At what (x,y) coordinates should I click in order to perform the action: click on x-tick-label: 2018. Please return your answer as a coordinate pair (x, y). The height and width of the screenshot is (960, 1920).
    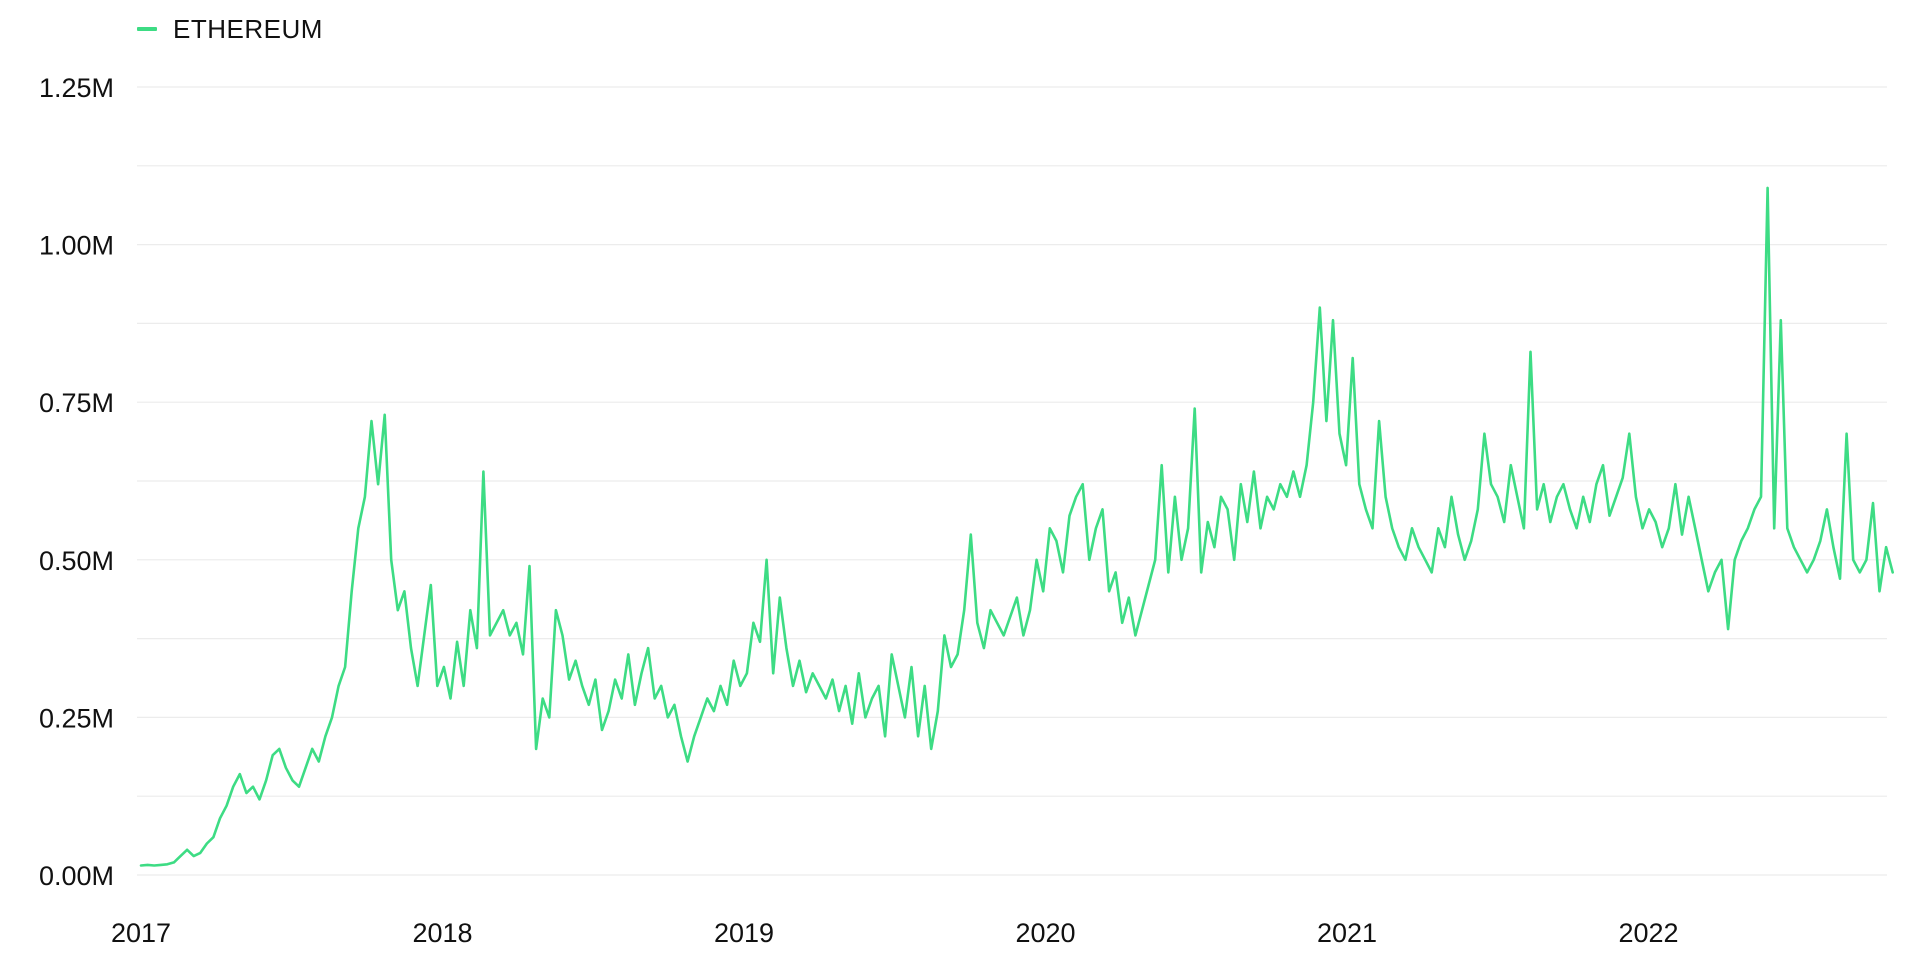
    Looking at the image, I should click on (442, 933).